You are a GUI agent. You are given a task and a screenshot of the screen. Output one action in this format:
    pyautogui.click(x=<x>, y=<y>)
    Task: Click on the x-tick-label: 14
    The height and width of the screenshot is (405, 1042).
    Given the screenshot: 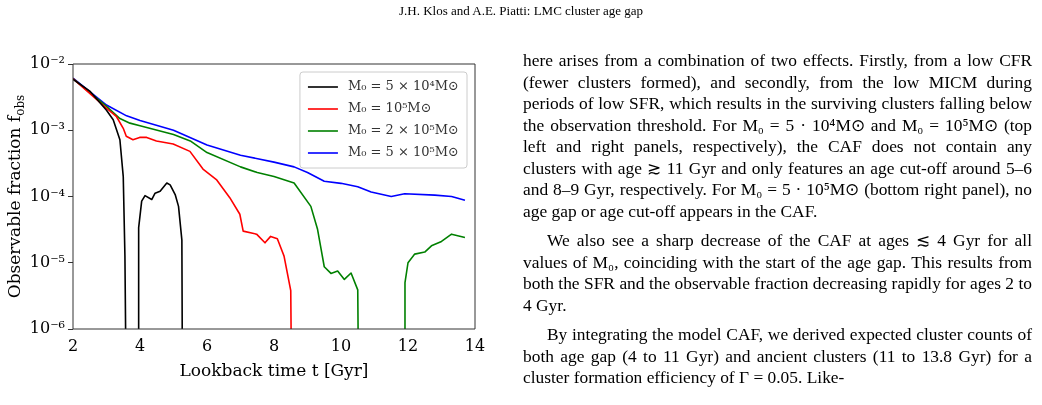 What is the action you would take?
    pyautogui.click(x=475, y=345)
    